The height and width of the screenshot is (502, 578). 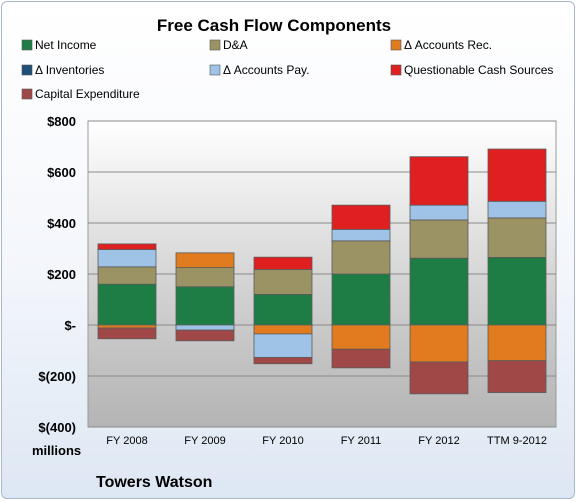 I want to click on legend-item-accounts-pay: Δ Accounts Pay., so click(x=259, y=70).